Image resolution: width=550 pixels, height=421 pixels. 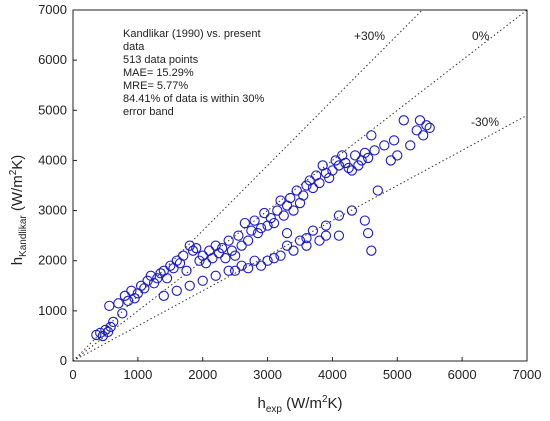 What do you see at coordinates (63, 360) in the screenshot?
I see `y-tick-label: 0` at bounding box center [63, 360].